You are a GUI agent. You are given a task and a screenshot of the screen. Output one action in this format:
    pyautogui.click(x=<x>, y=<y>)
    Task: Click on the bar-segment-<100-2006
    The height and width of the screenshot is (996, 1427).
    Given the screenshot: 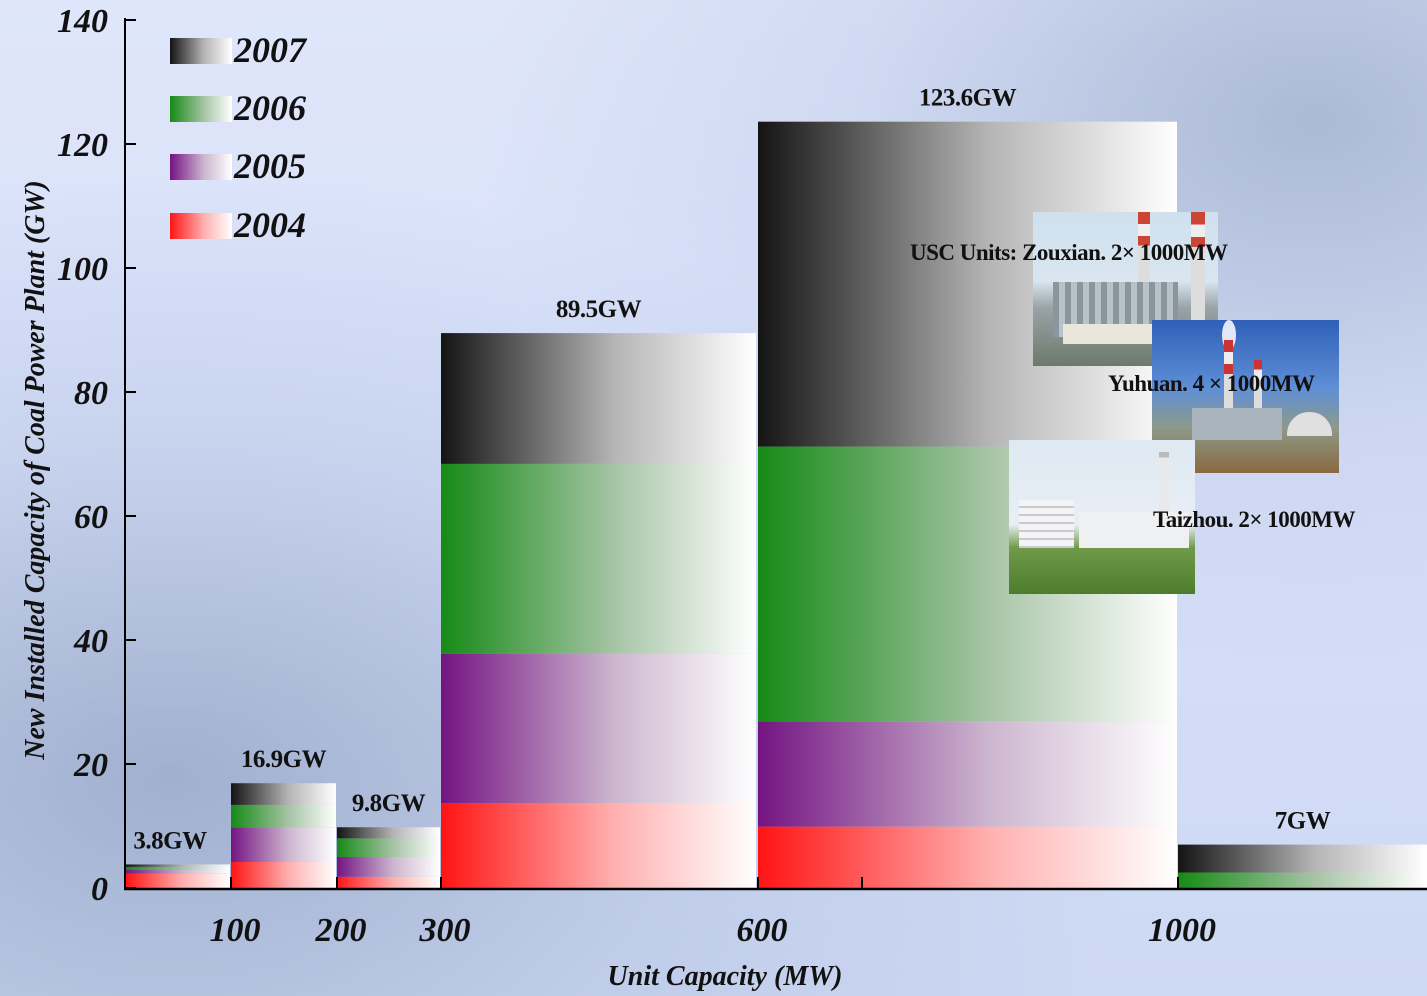 What is the action you would take?
    pyautogui.click(x=178, y=868)
    